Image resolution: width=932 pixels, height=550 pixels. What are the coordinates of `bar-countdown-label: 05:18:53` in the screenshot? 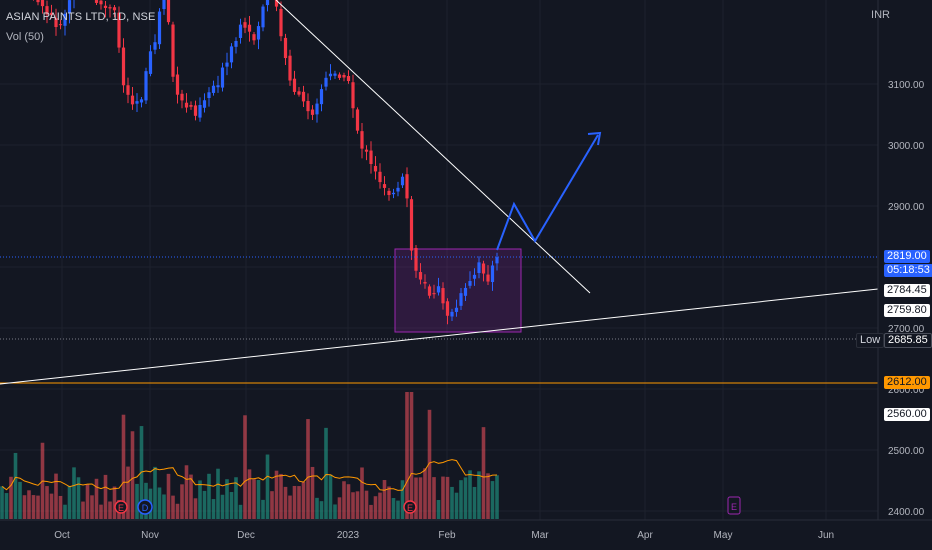 It's located at (908, 270).